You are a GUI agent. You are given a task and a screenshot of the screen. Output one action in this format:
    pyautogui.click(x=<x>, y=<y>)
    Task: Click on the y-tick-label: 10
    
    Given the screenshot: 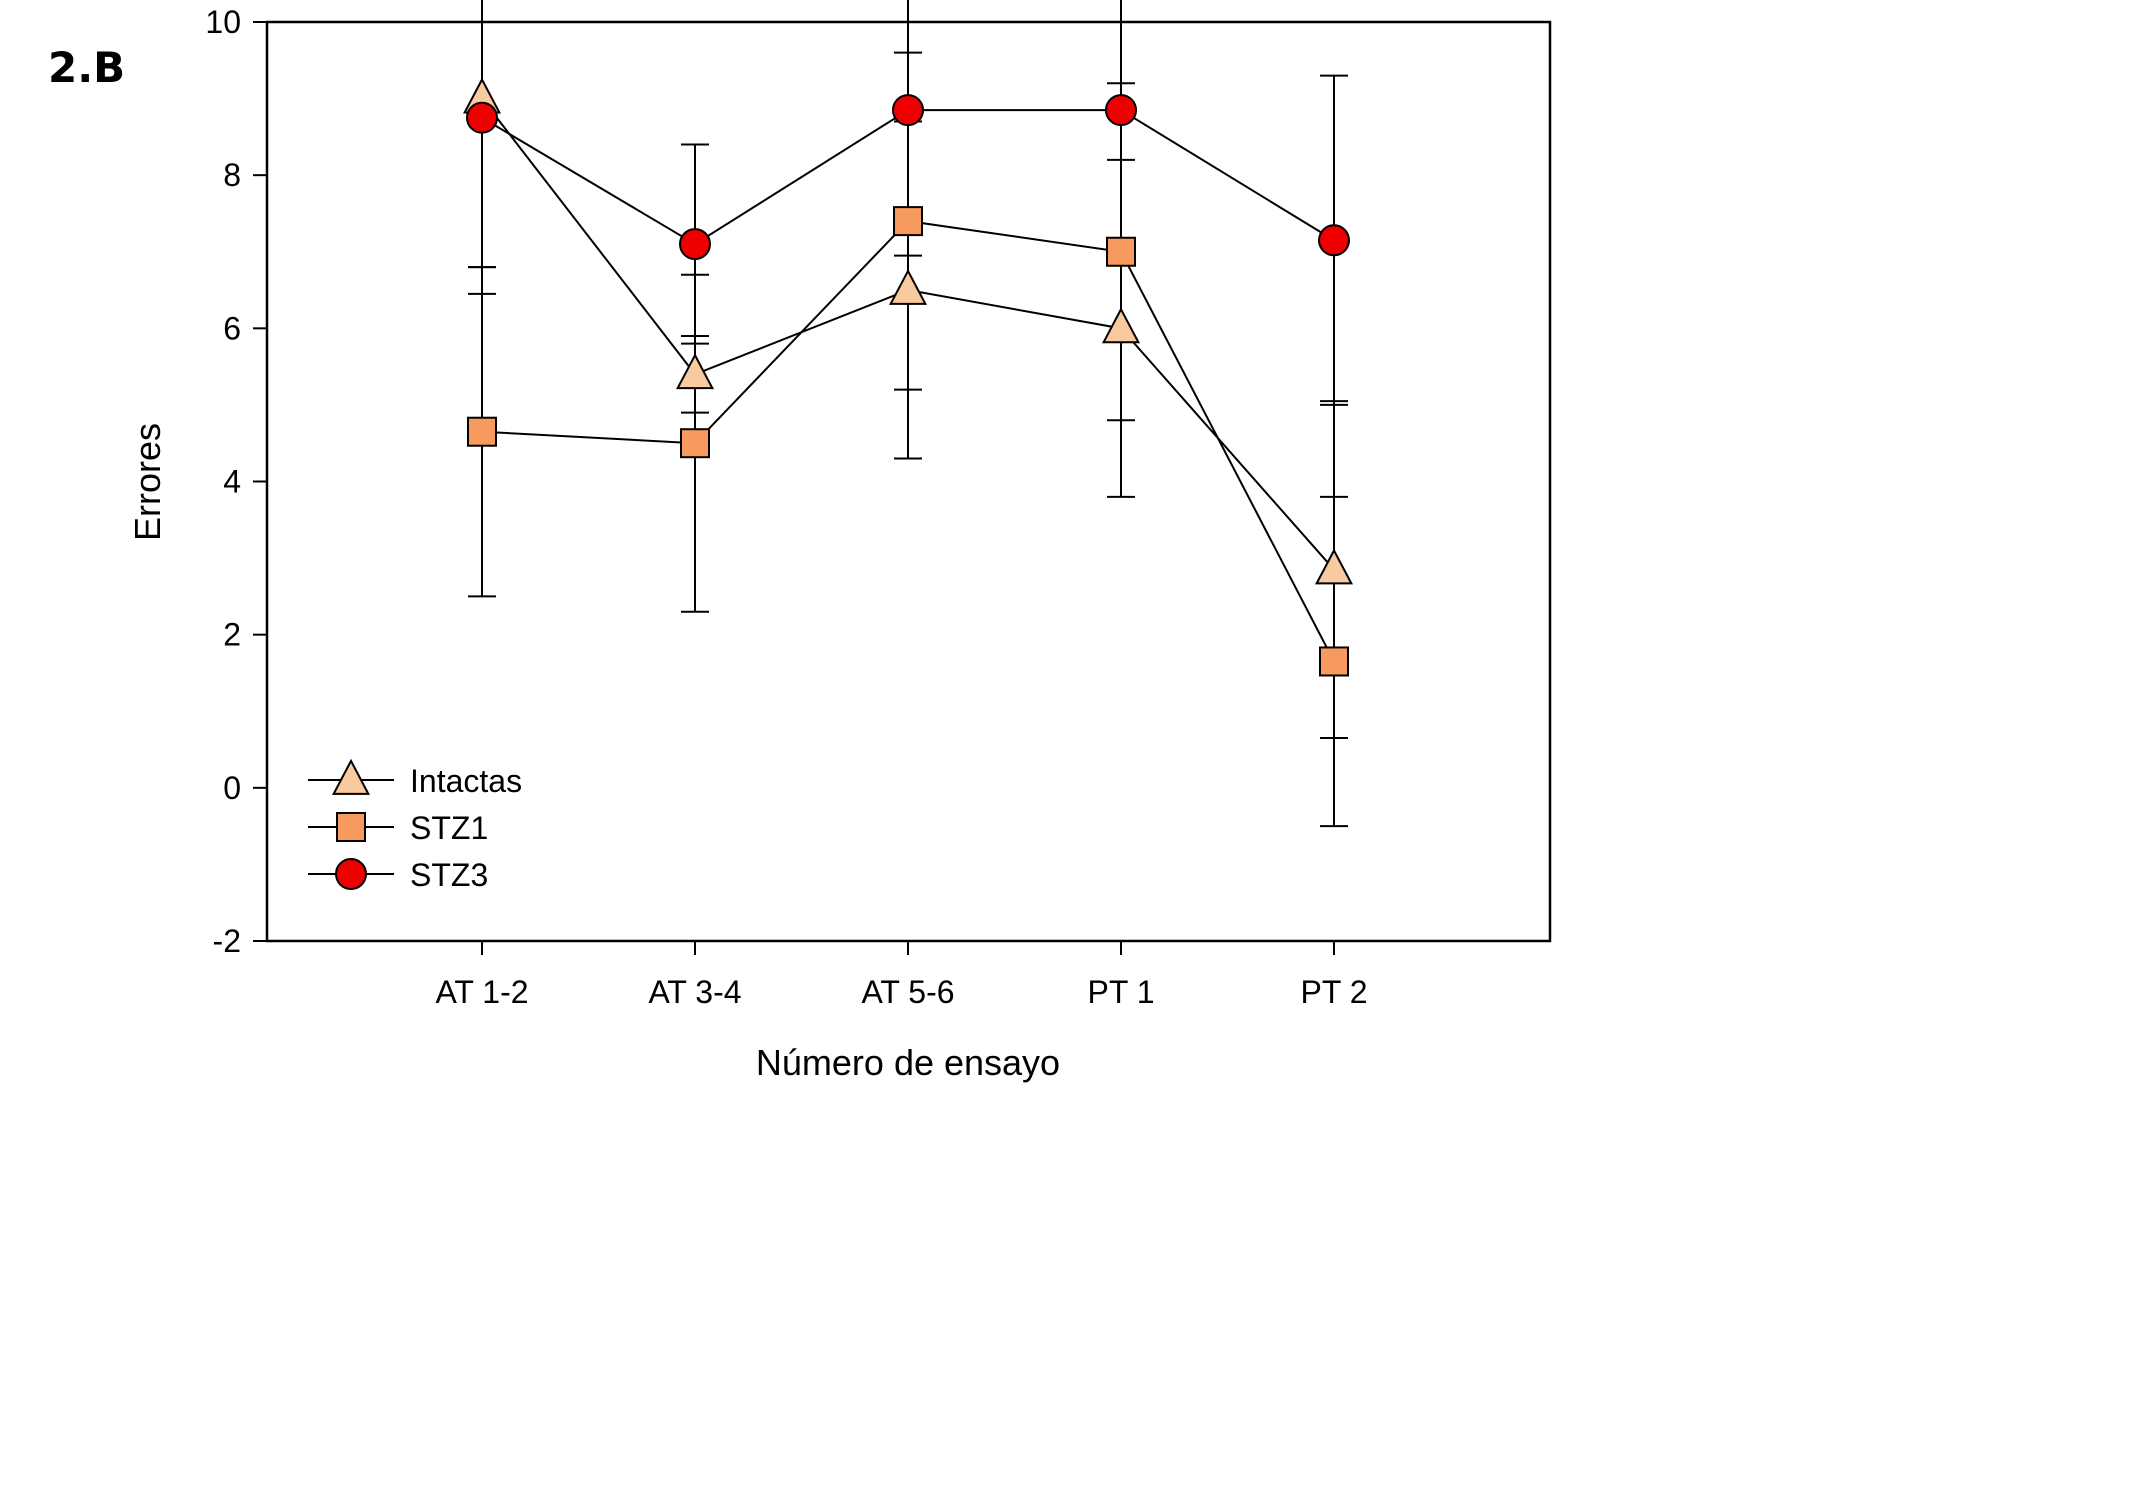 What is the action you would take?
    pyautogui.click(x=223, y=22)
    